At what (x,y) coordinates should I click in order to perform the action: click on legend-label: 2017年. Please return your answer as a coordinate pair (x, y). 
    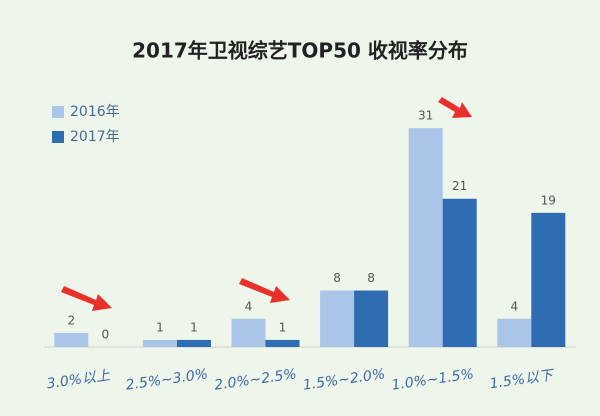
    Looking at the image, I should click on (95, 137).